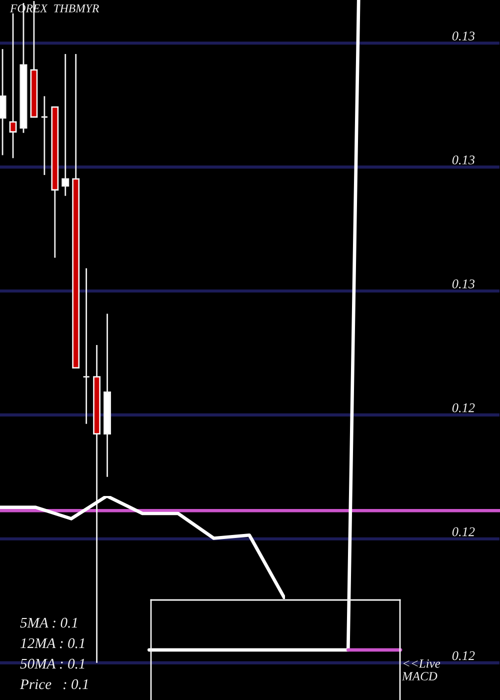 This screenshot has height=700, width=500. I want to click on annotation: 50MA : 0.1, so click(52, 663).